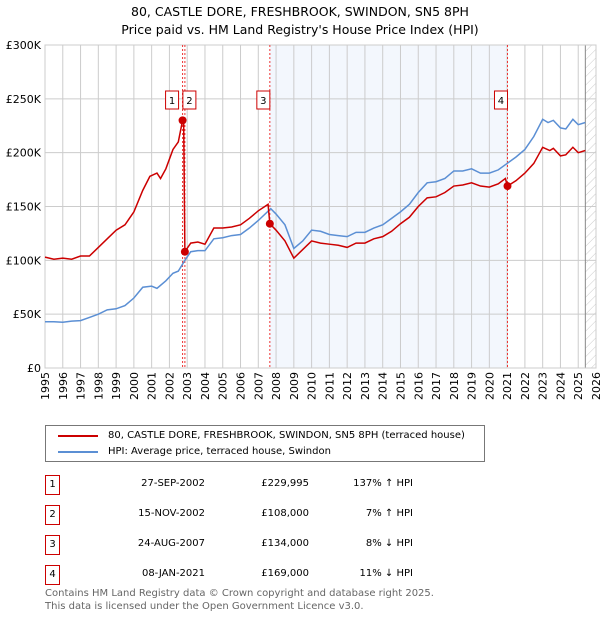  What do you see at coordinates (258, 386) in the screenshot?
I see `x-tick-label: 2007` at bounding box center [258, 386].